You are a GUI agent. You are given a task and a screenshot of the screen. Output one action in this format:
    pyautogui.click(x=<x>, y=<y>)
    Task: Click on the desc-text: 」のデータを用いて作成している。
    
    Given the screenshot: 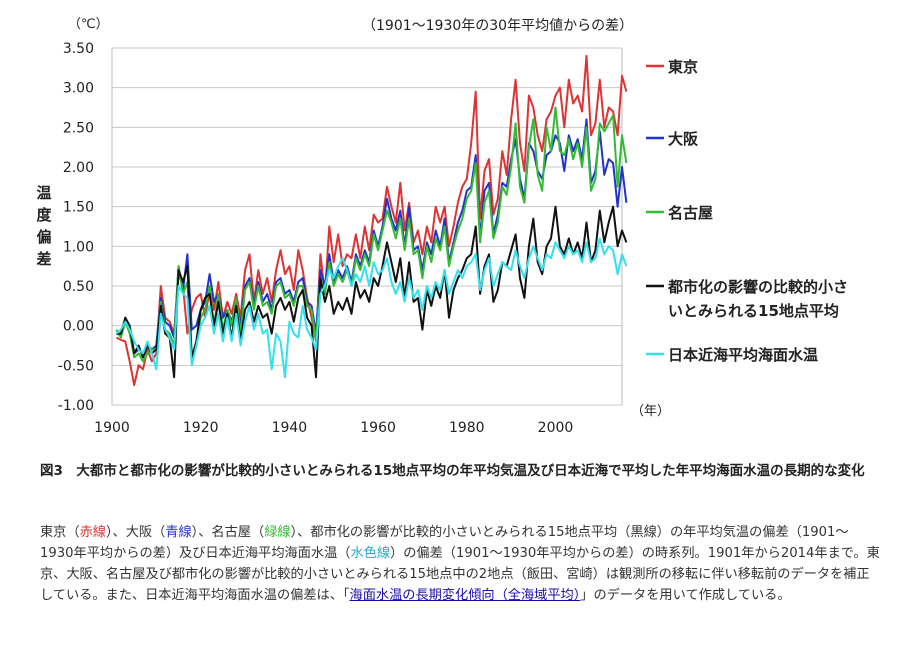 What is the action you would take?
    pyautogui.click(x=685, y=595)
    